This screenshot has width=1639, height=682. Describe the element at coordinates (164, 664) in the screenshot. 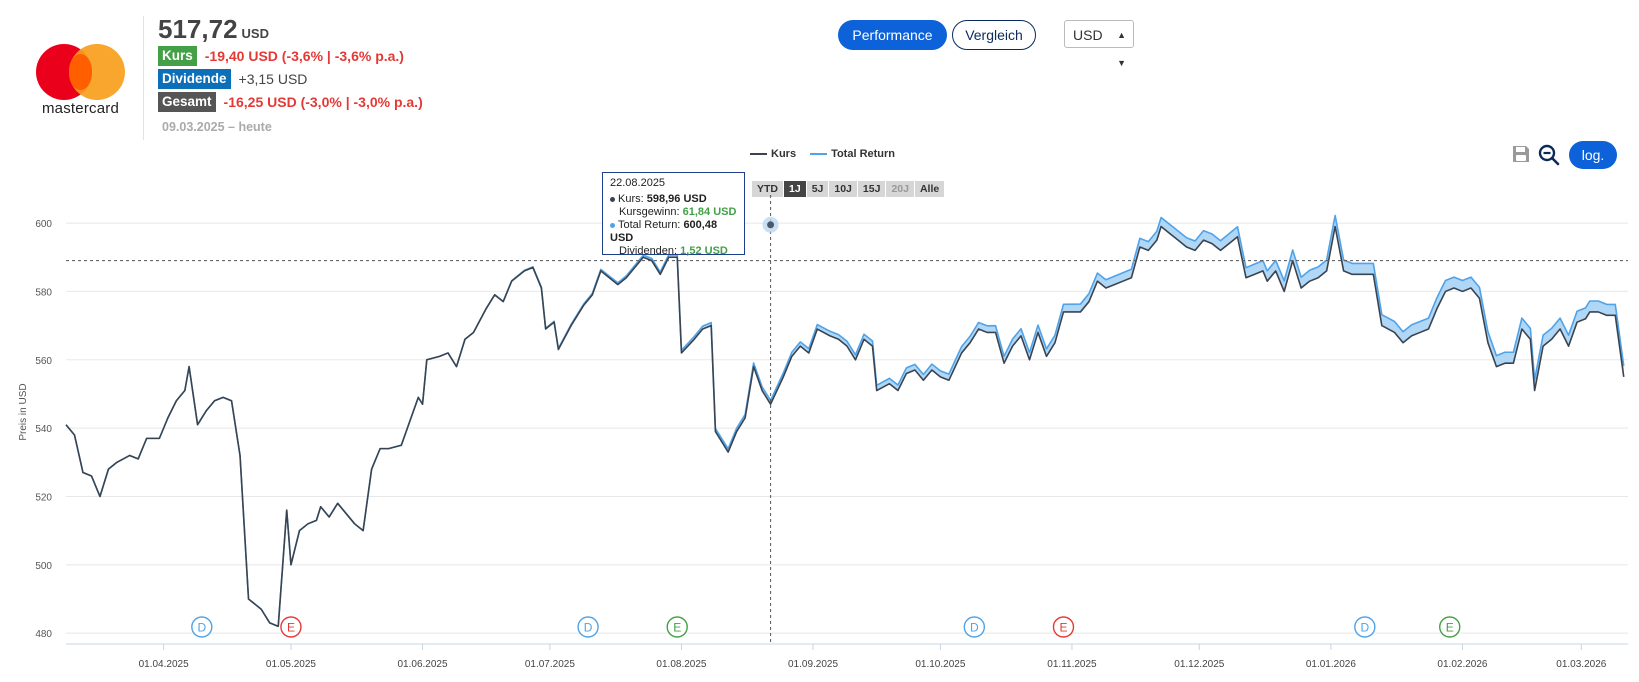

I see `x-tick-label: 01.04.2025` at that location.